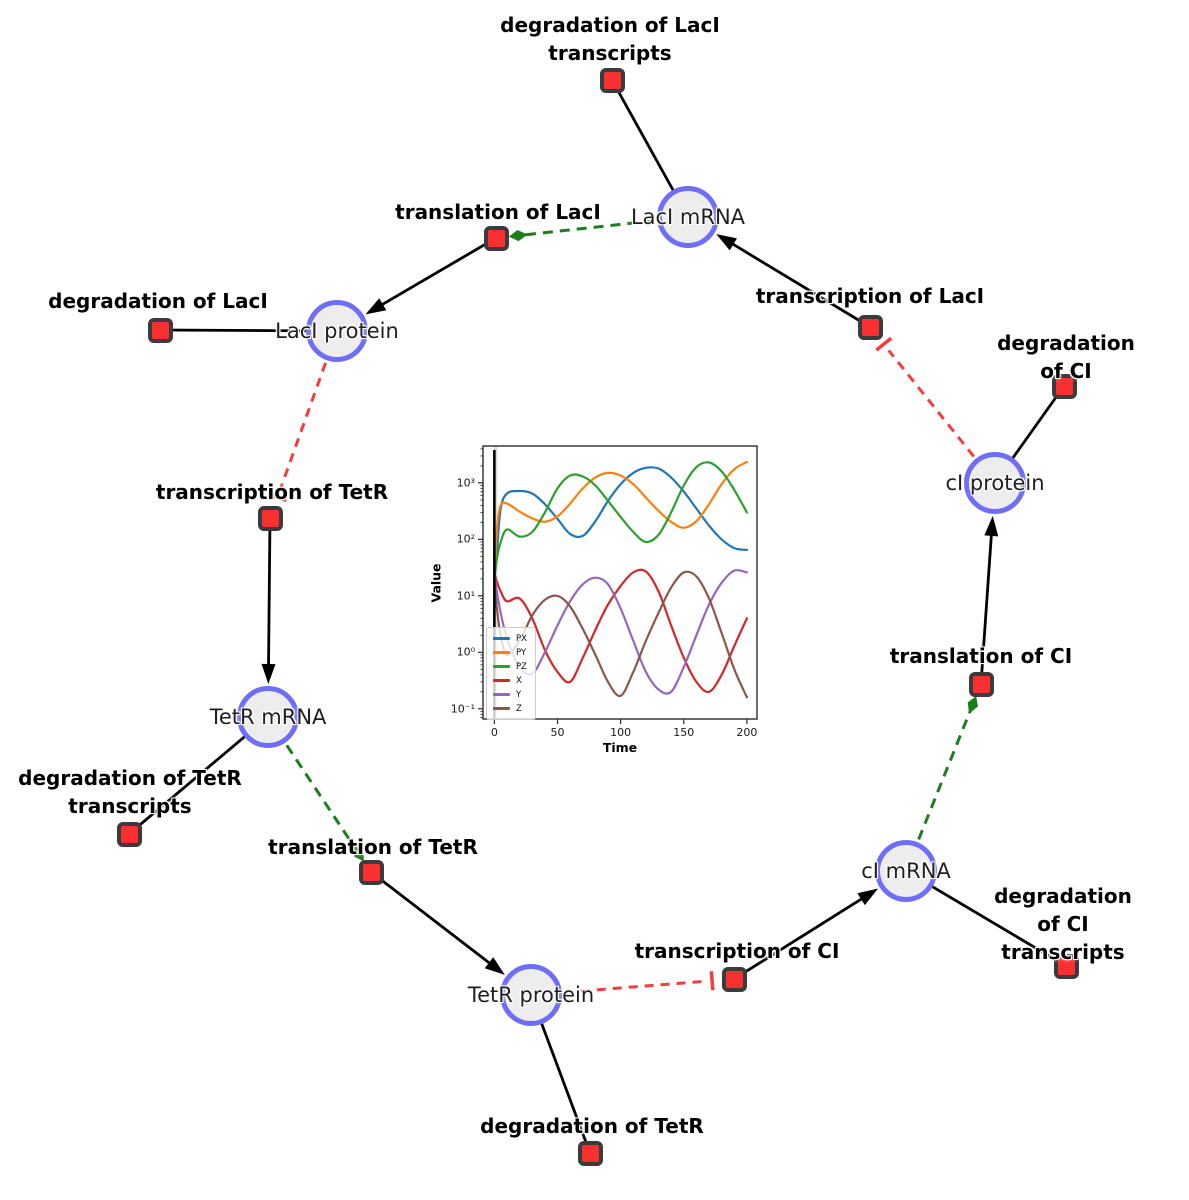 The height and width of the screenshot is (1200, 1189). I want to click on legend-swatch-Z, so click(501, 708).